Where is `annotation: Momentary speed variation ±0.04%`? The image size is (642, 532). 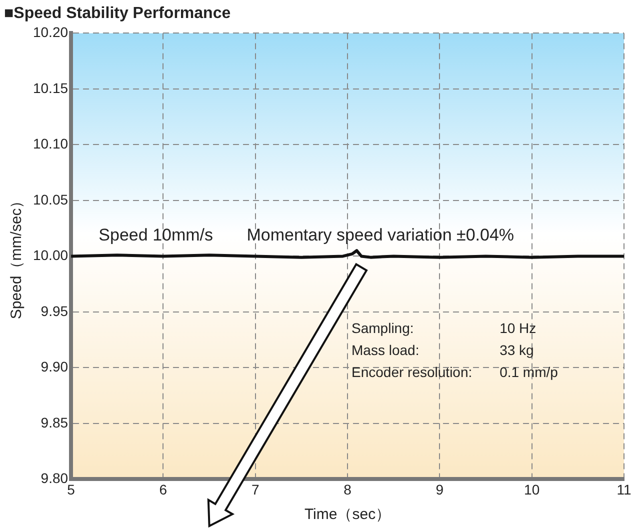 annotation: Momentary speed variation ±0.04% is located at coordinates (380, 234).